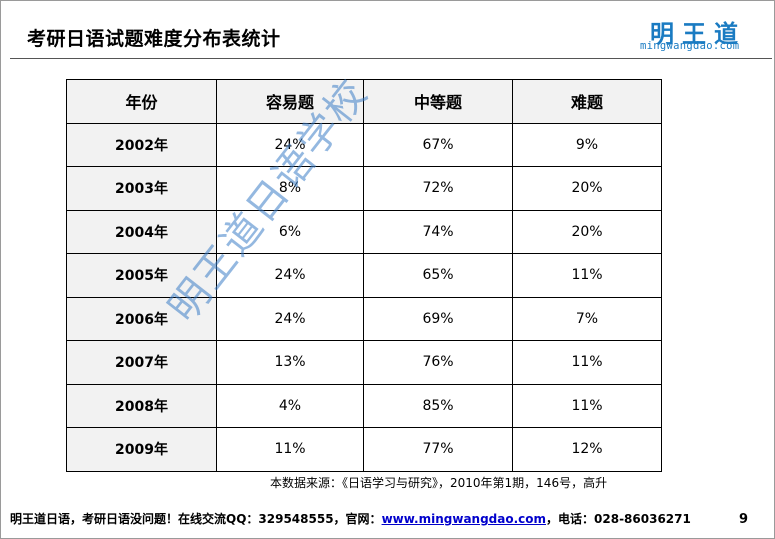 The image size is (775, 539). Describe the element at coordinates (438, 101) in the screenshot. I see `header-medium: 中等题` at that location.